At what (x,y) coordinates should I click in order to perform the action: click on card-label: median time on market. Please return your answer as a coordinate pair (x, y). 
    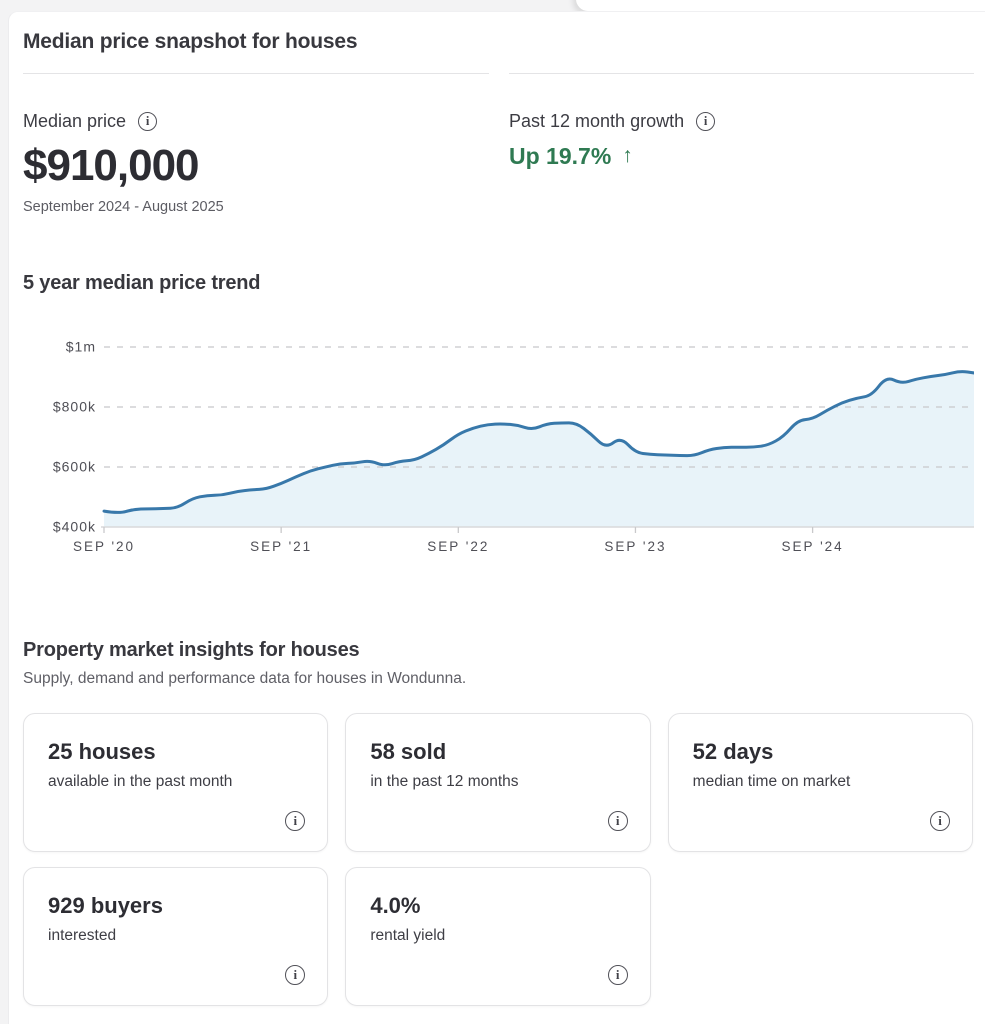
    Looking at the image, I should click on (771, 781).